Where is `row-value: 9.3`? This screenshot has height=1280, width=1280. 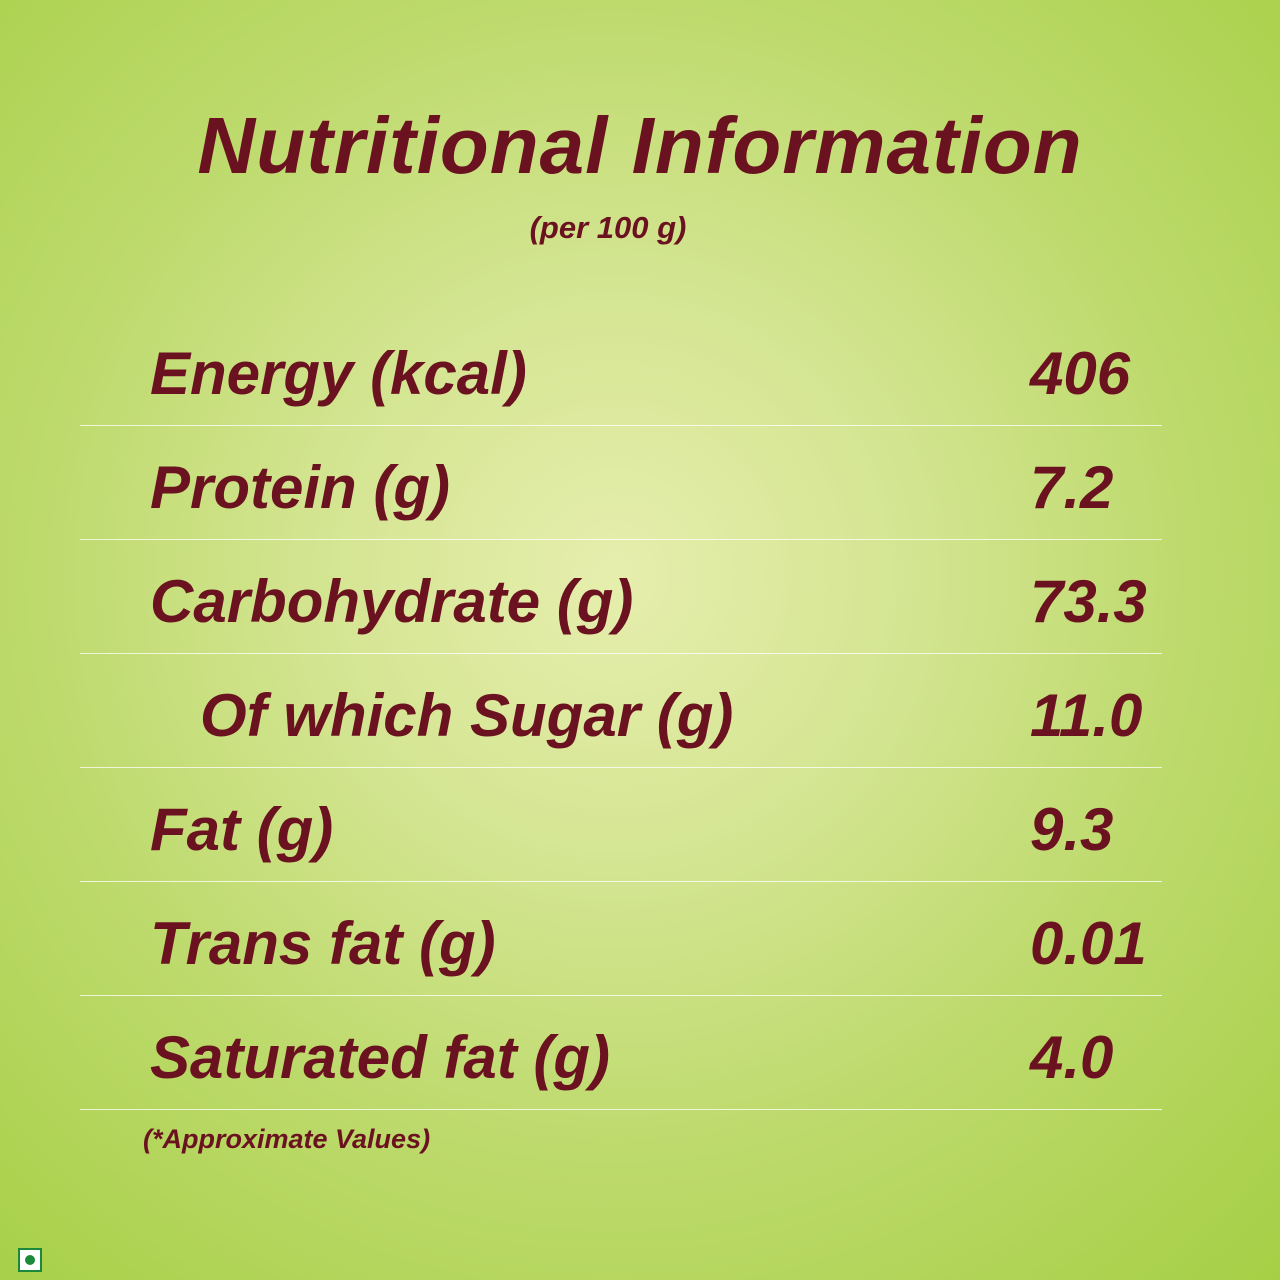 row-value: 9.3 is located at coordinates (1072, 829).